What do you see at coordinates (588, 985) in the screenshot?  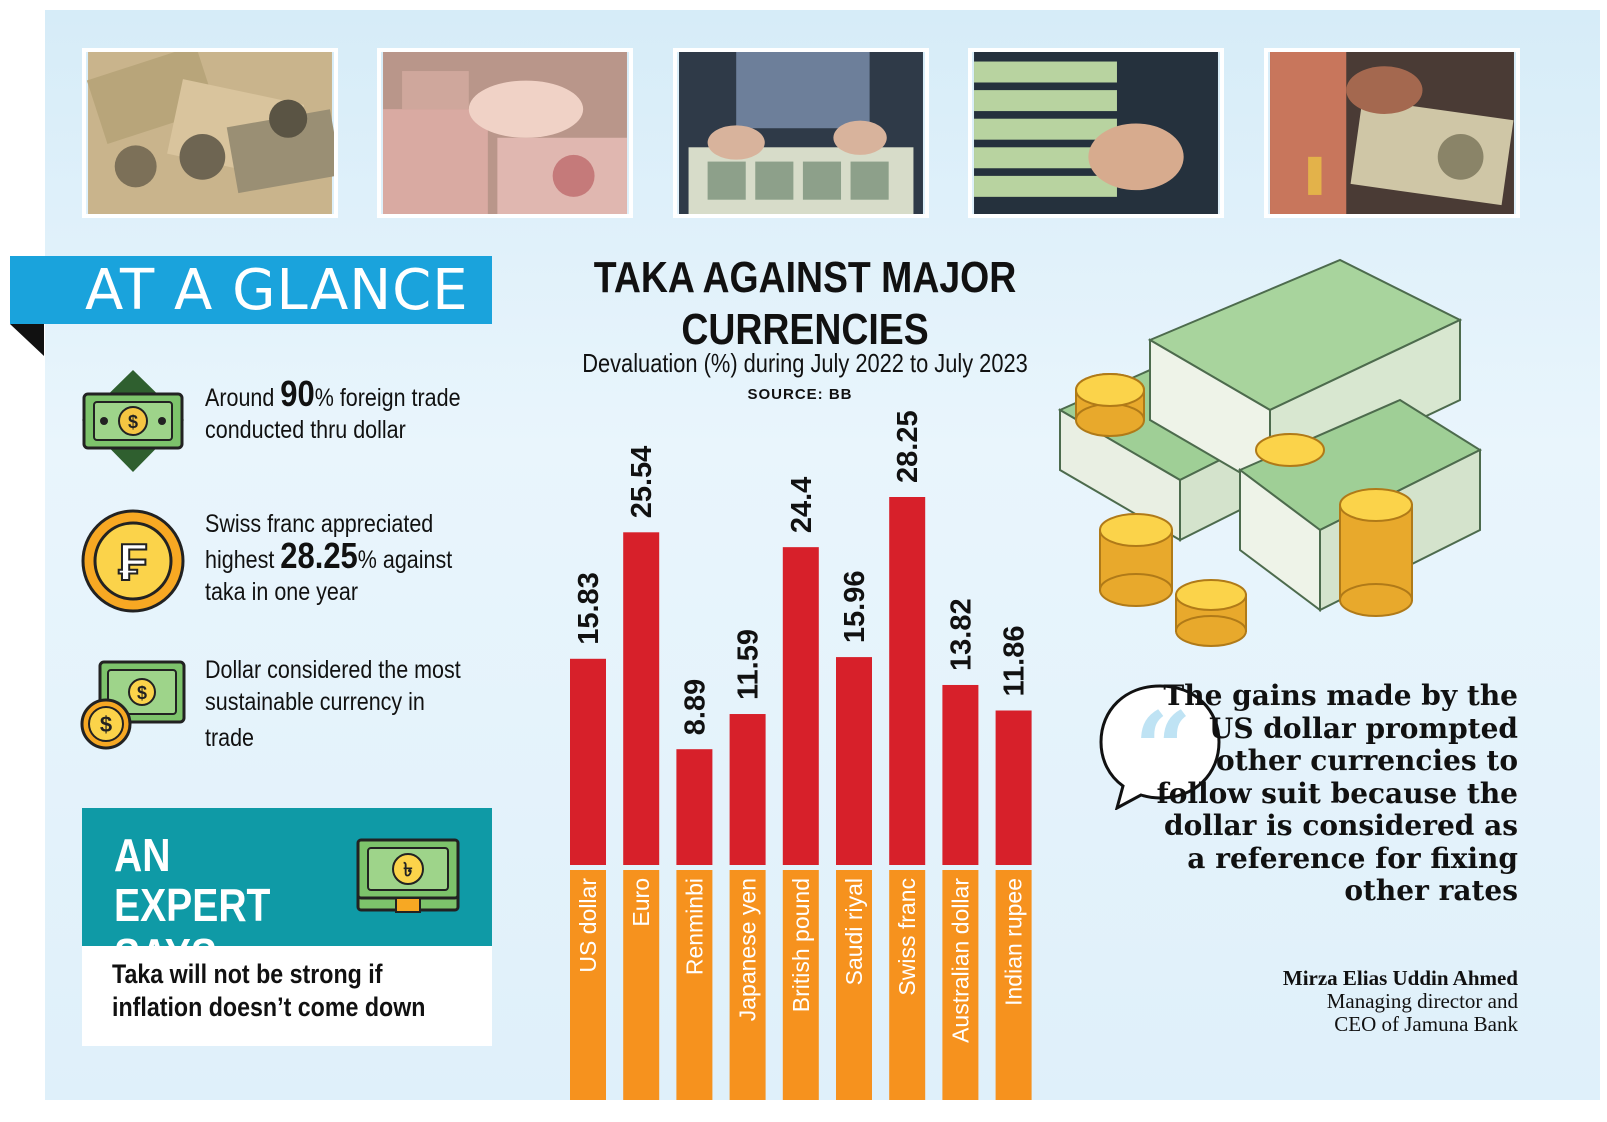 I see `category-band-us-dollar` at bounding box center [588, 985].